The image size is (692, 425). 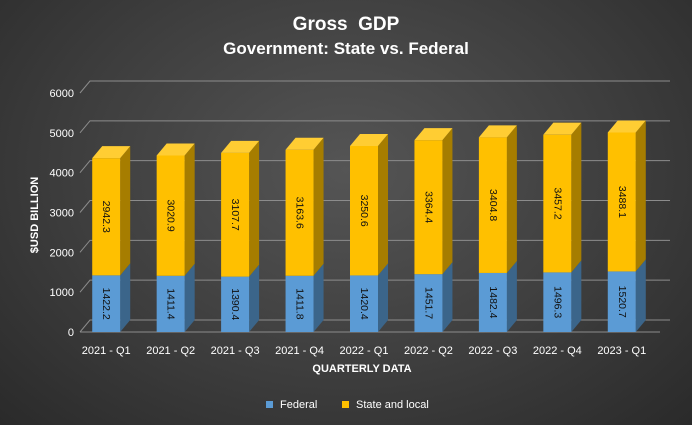 I want to click on data-label: 1451.7, so click(x=428, y=303).